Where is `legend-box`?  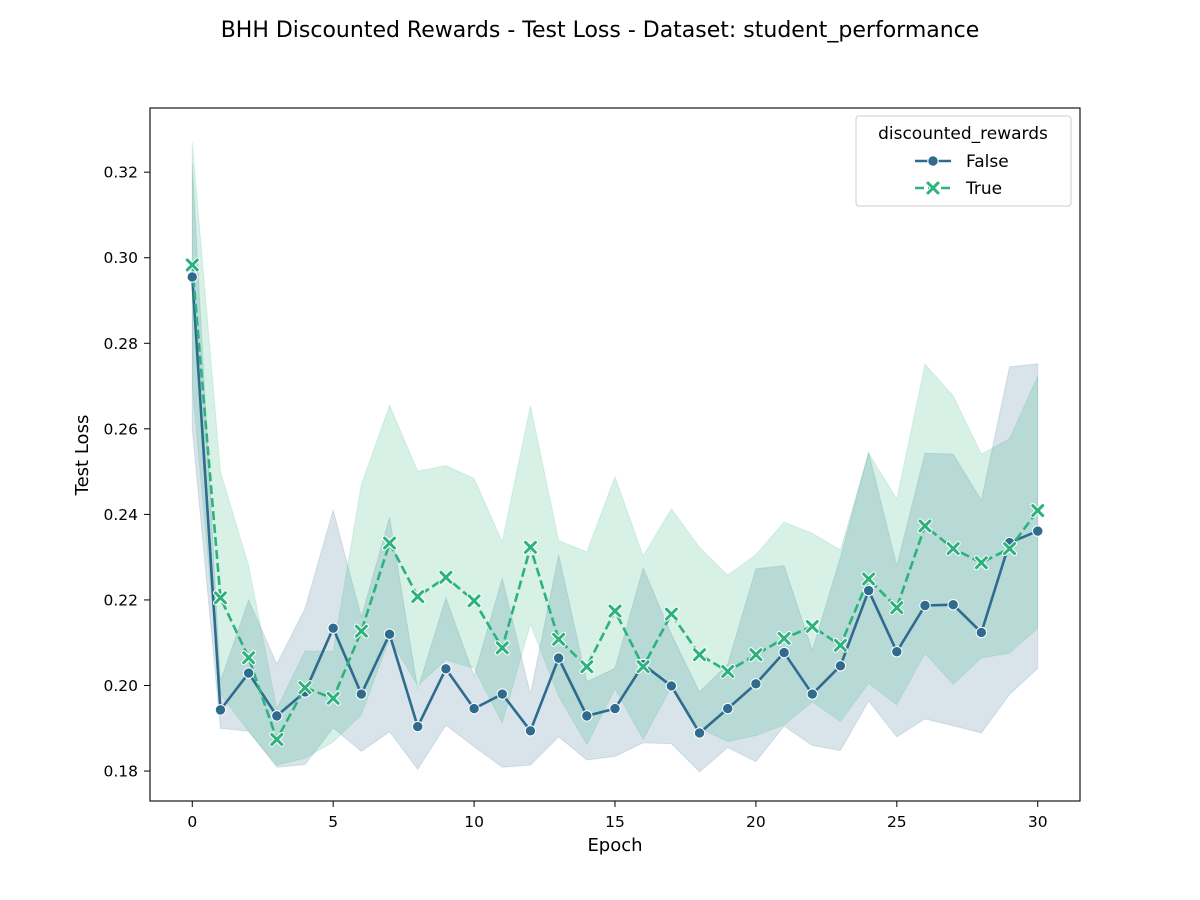
legend-box is located at coordinates (963, 161).